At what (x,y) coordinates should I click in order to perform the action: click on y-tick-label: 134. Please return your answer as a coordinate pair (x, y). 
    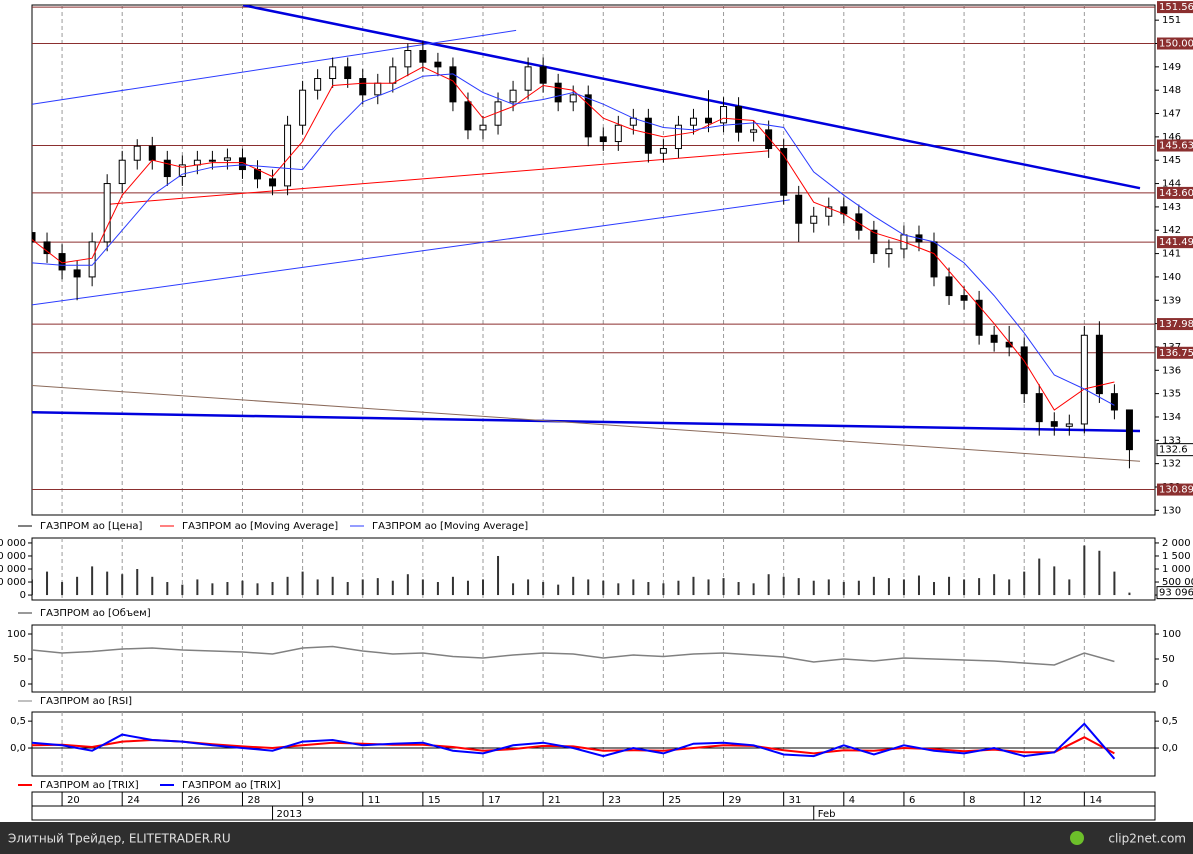
    Looking at the image, I should click on (1171, 417).